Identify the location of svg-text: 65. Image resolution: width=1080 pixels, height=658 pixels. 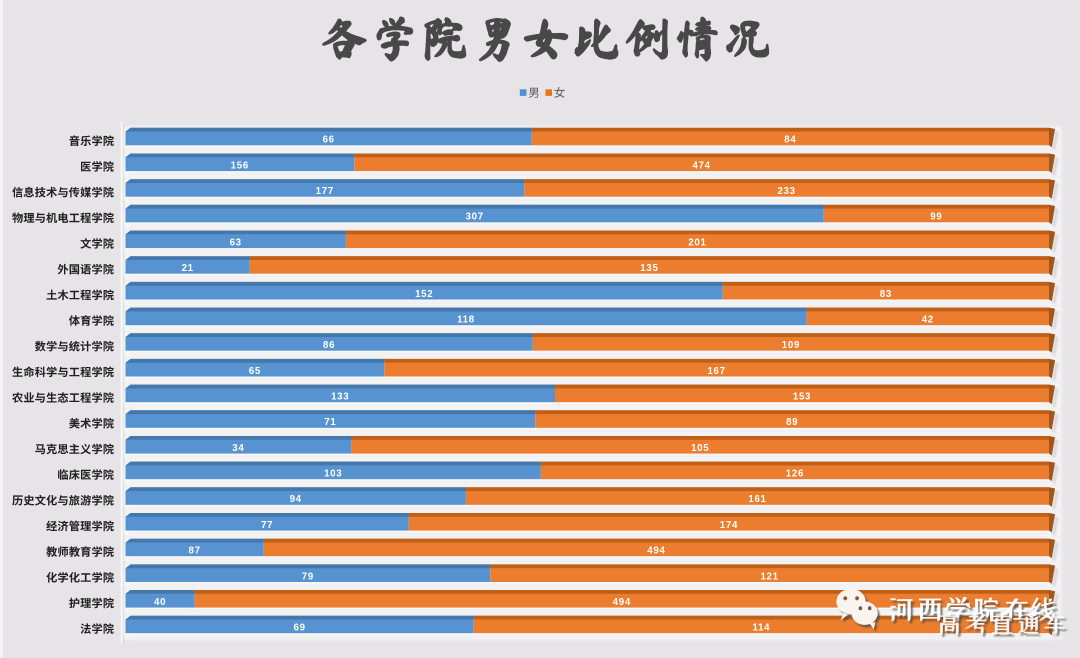
(255, 371).